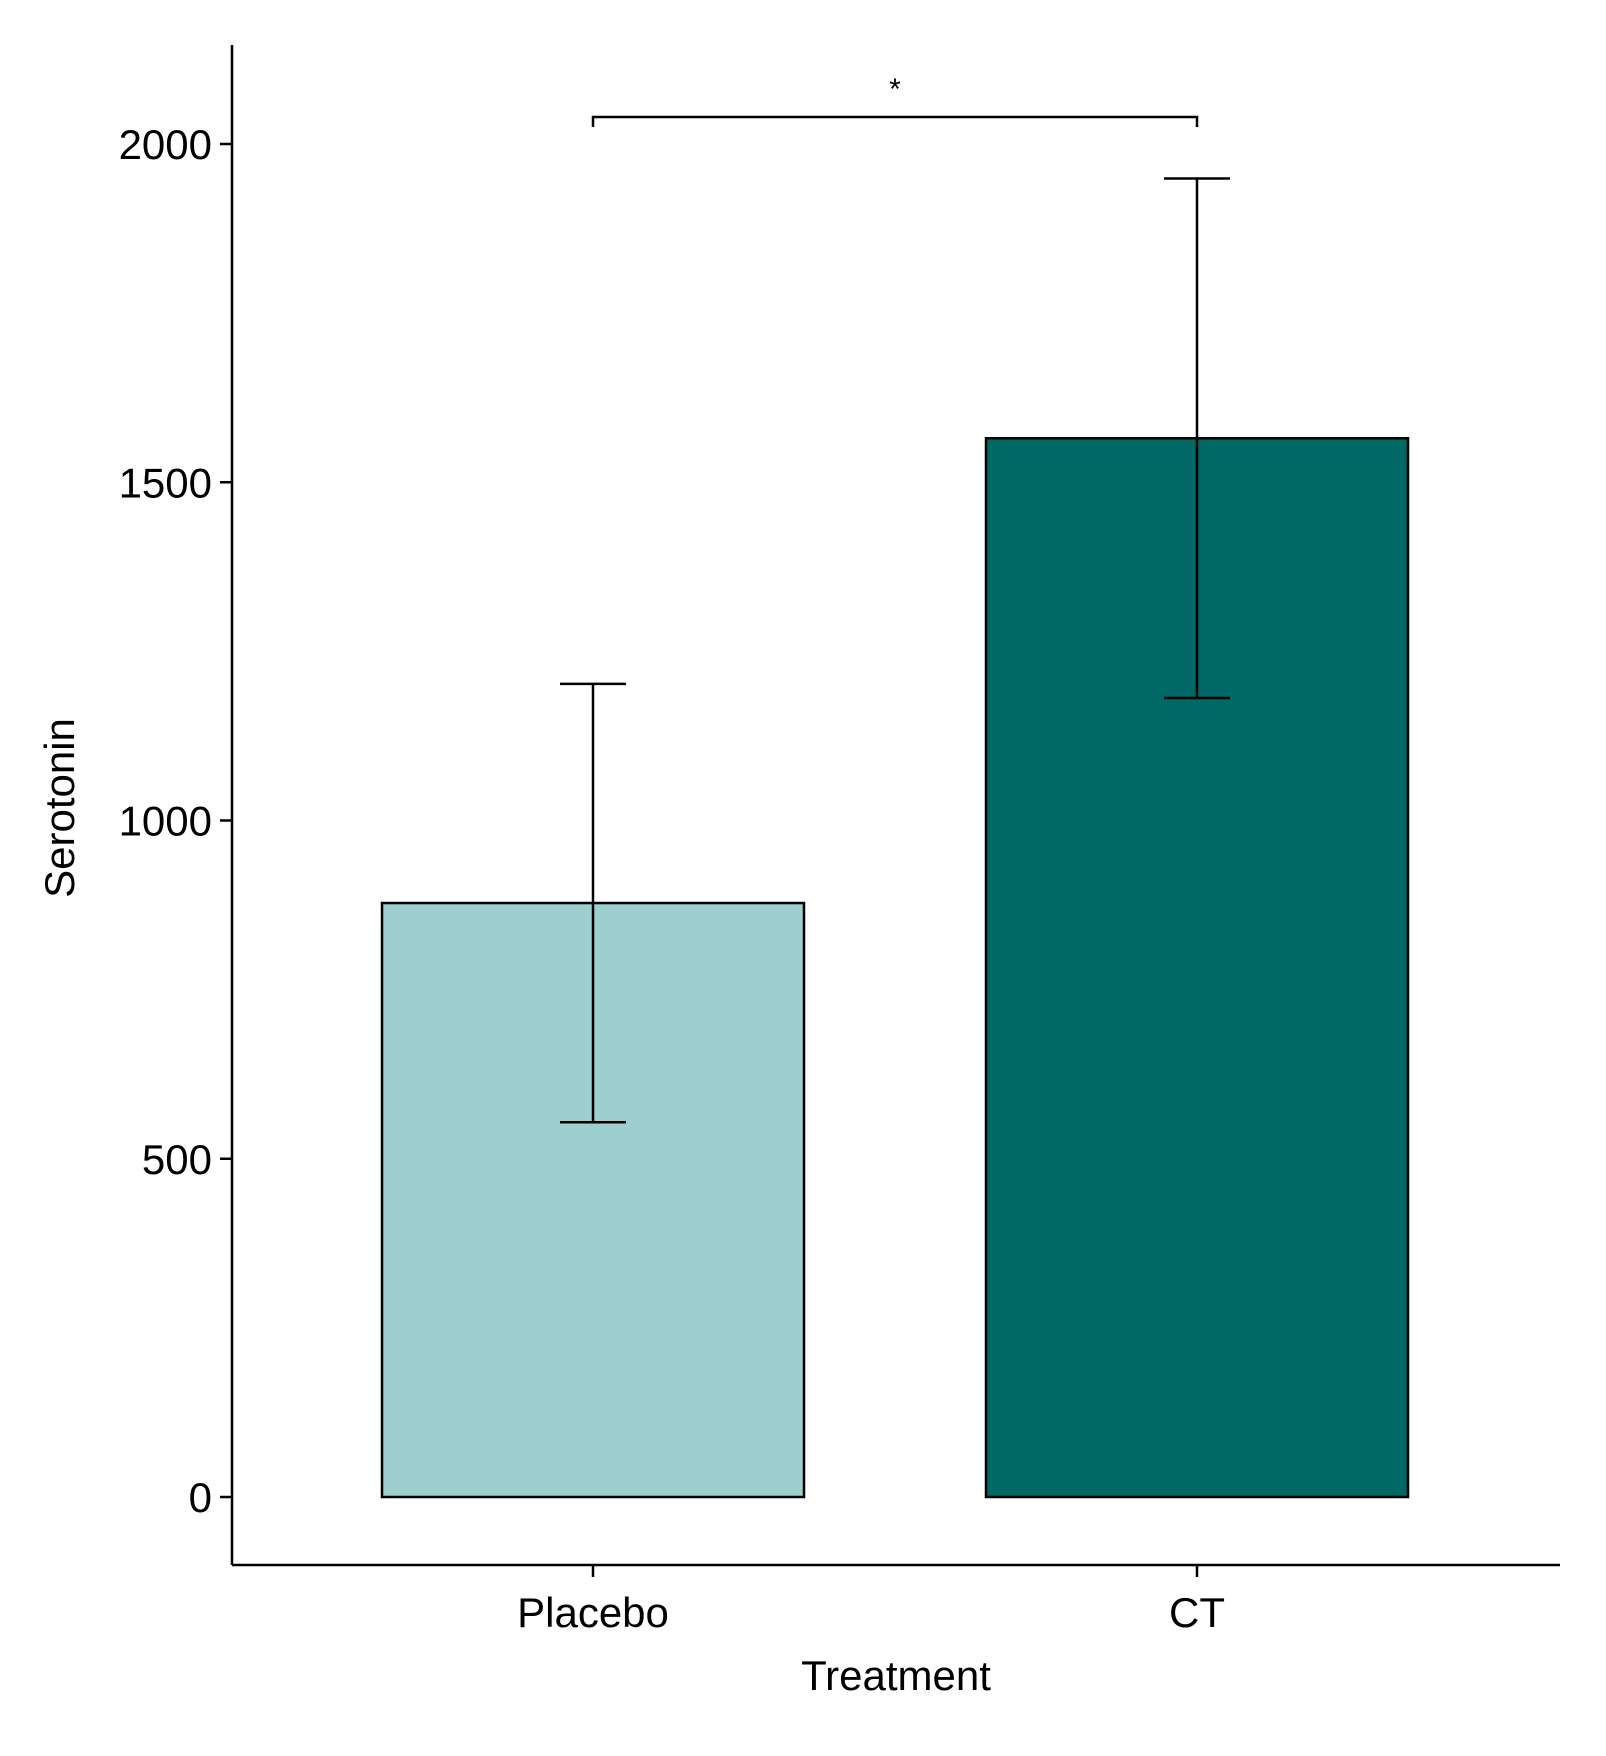  What do you see at coordinates (1197, 1612) in the screenshot?
I see `x-tick-label: CT` at bounding box center [1197, 1612].